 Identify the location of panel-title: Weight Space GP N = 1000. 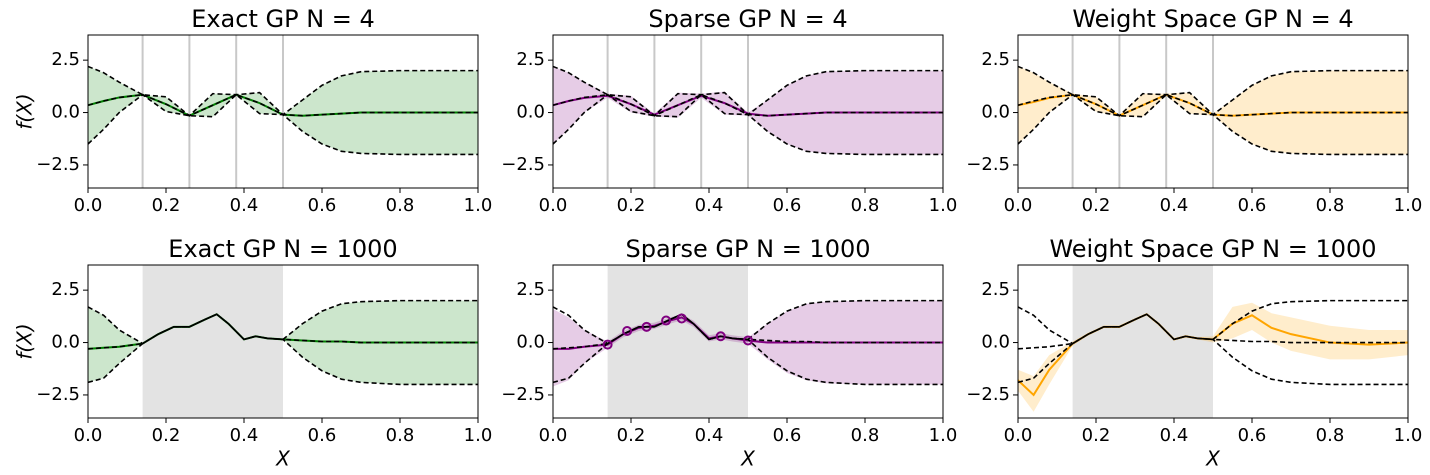
(1212, 249).